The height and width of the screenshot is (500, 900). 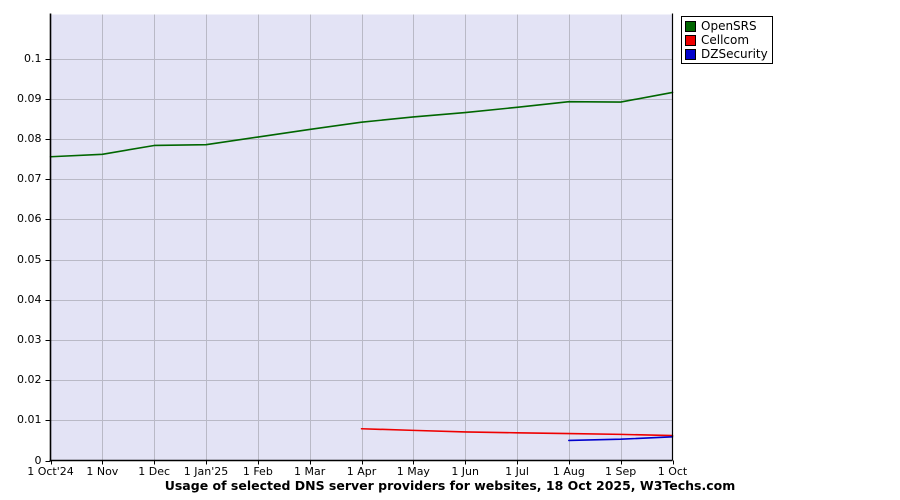 I want to click on y-tick-label: 0, so click(x=38, y=460).